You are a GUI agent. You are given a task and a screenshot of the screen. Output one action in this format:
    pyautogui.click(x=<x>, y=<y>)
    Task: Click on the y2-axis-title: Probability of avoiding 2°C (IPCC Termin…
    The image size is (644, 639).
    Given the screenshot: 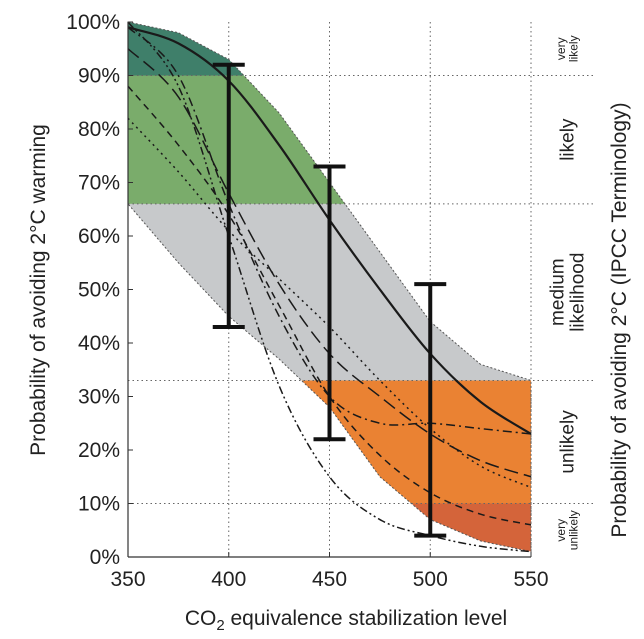 What is the action you would take?
    pyautogui.click(x=619, y=319)
    